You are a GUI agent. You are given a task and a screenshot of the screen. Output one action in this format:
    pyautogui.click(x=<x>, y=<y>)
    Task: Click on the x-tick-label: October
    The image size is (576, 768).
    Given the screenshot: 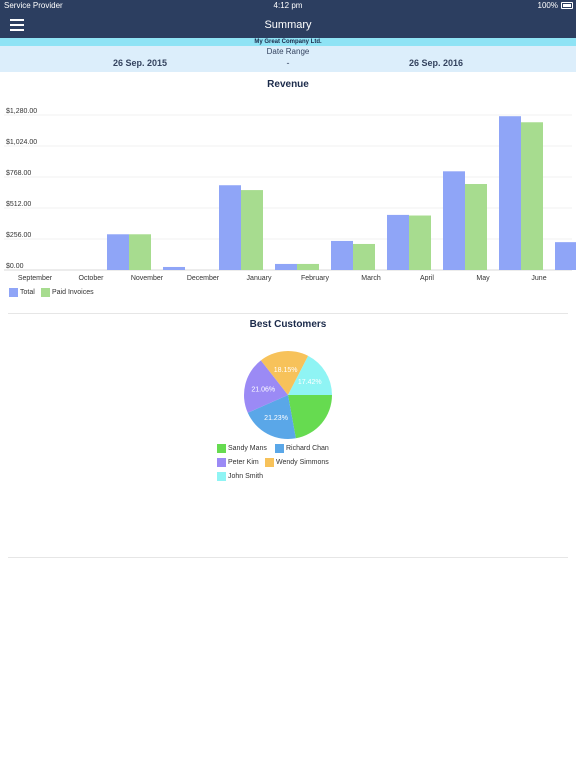 What is the action you would take?
    pyautogui.click(x=92, y=278)
    